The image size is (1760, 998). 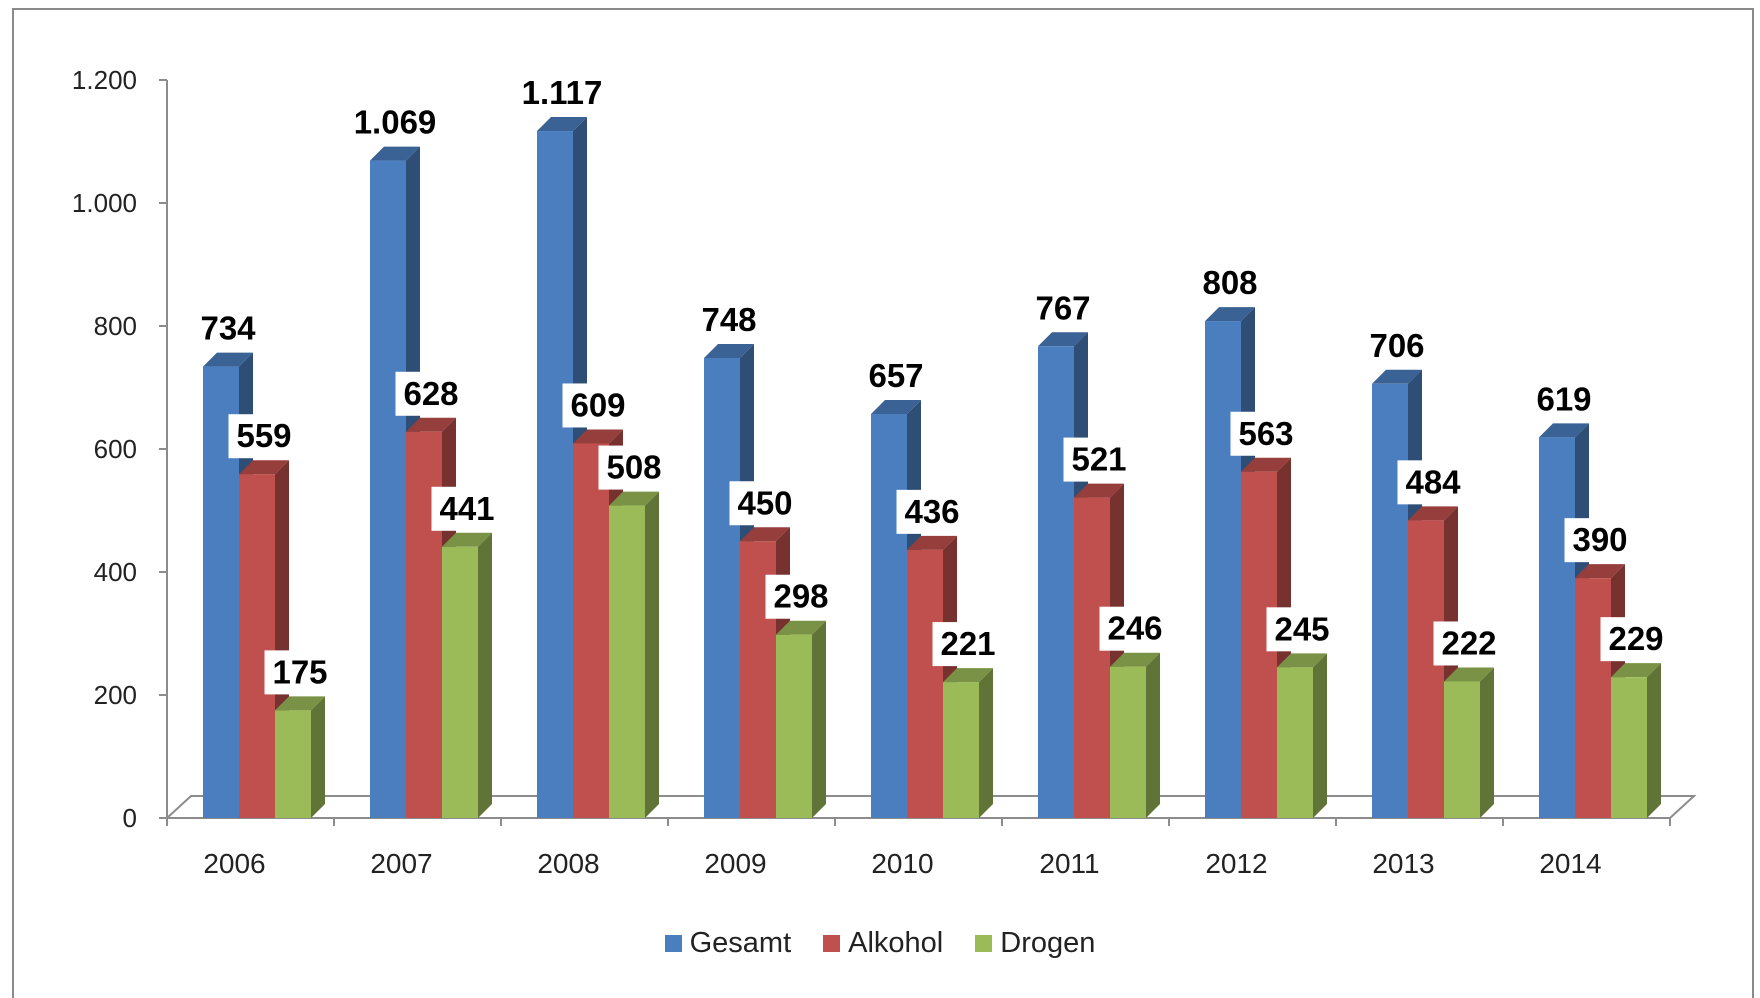 What do you see at coordinates (968, 743) in the screenshot?
I see `bar-drogen-2010` at bounding box center [968, 743].